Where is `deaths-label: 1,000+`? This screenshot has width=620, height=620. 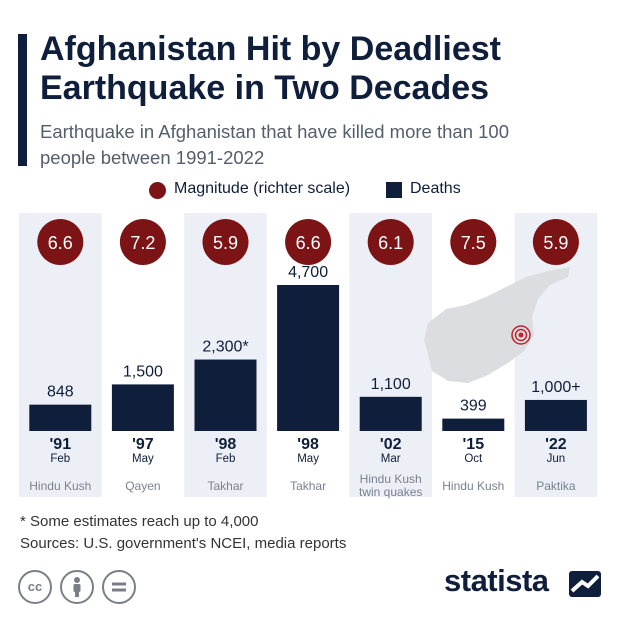
deaths-label: 1,000+ is located at coordinates (555, 387).